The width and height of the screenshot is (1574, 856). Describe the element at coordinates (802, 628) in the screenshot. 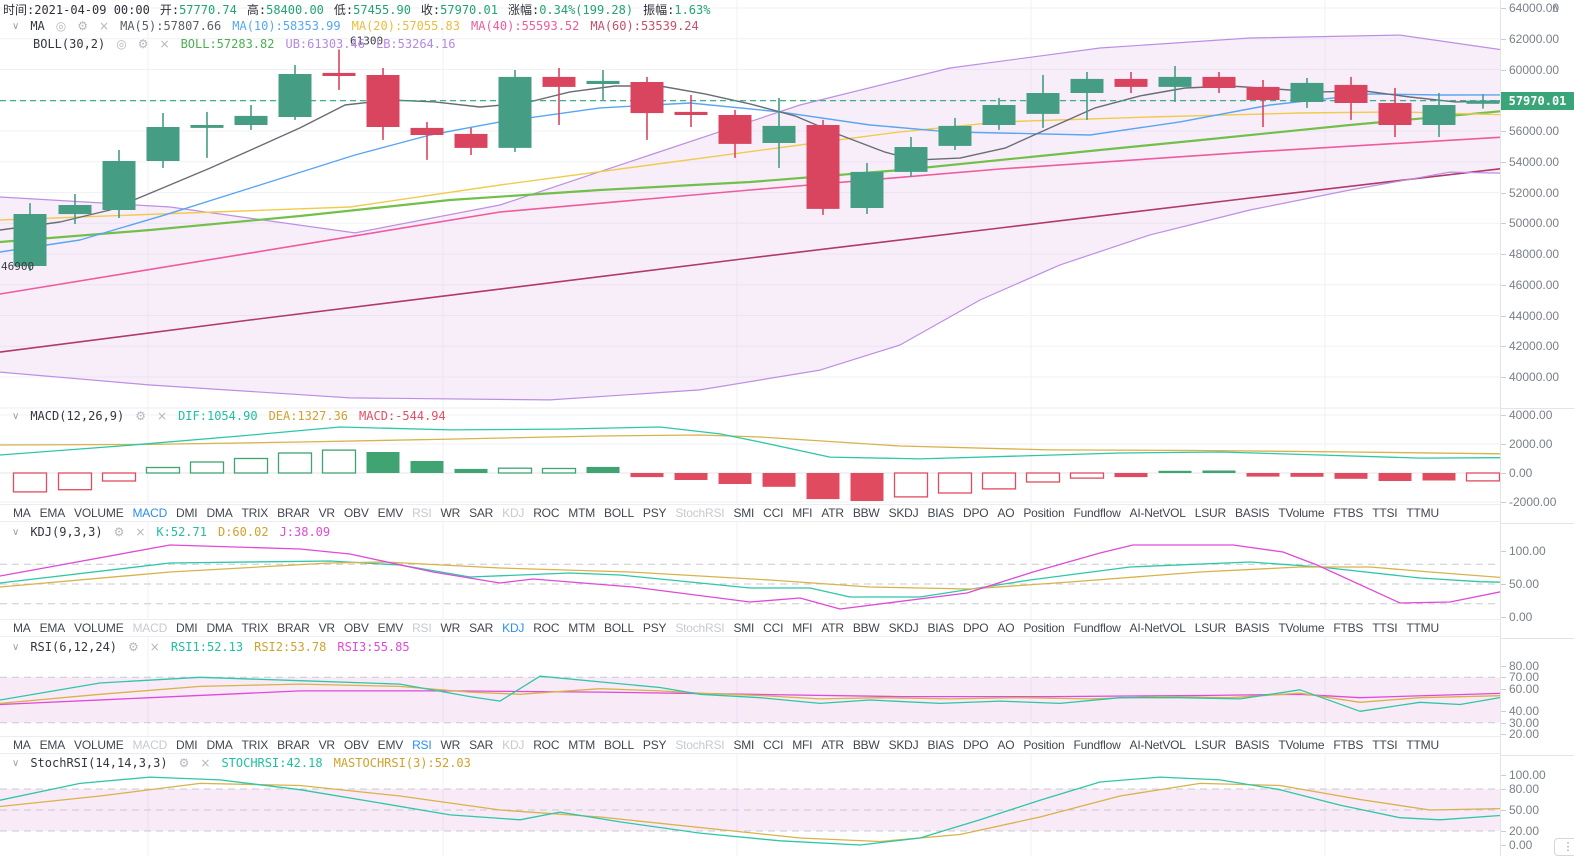

I see `tab-MFI: MFI` at that location.